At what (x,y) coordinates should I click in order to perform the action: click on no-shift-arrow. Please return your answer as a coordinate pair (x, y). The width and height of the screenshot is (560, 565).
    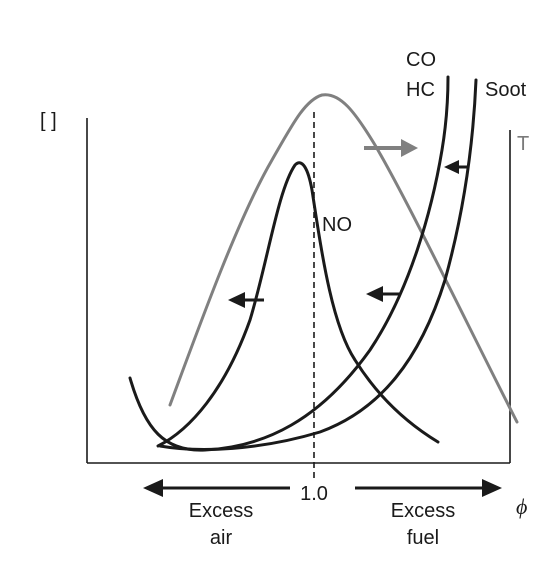
    Looking at the image, I should click on (246, 300).